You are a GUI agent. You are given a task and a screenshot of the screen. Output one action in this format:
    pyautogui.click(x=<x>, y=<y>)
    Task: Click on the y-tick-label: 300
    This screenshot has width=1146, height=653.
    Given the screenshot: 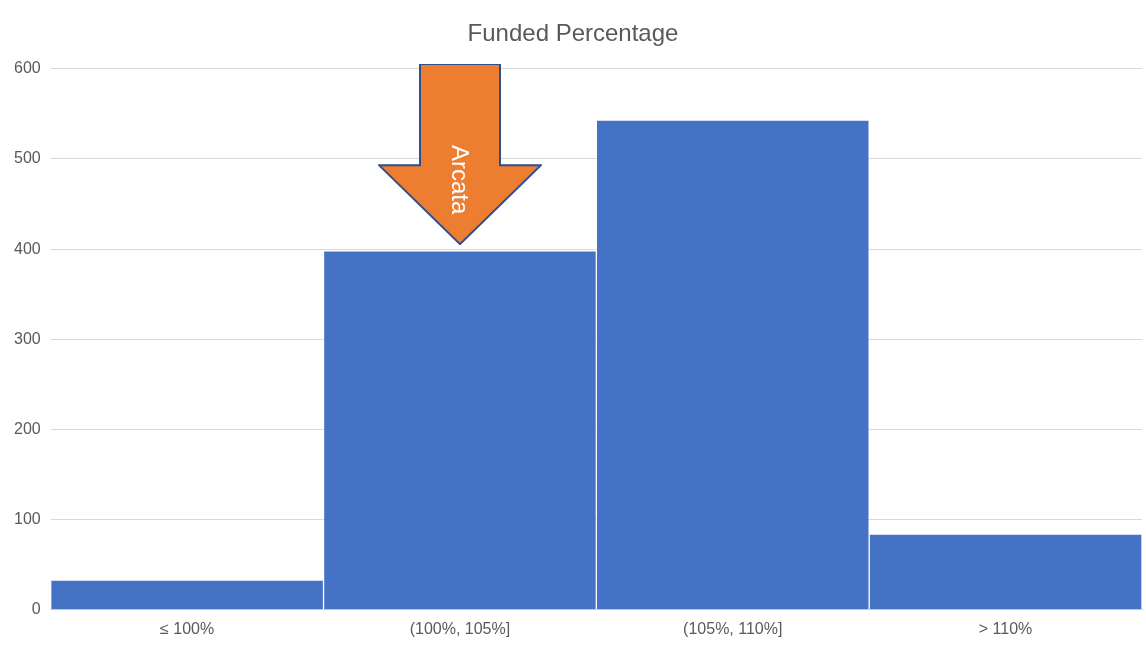 What is the action you would take?
    pyautogui.click(x=27, y=338)
    